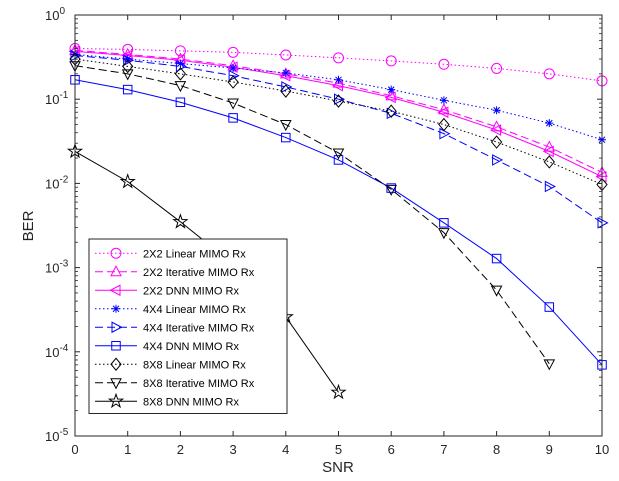  What do you see at coordinates (28, 225) in the screenshot?
I see `y-axis-title: BER` at bounding box center [28, 225].